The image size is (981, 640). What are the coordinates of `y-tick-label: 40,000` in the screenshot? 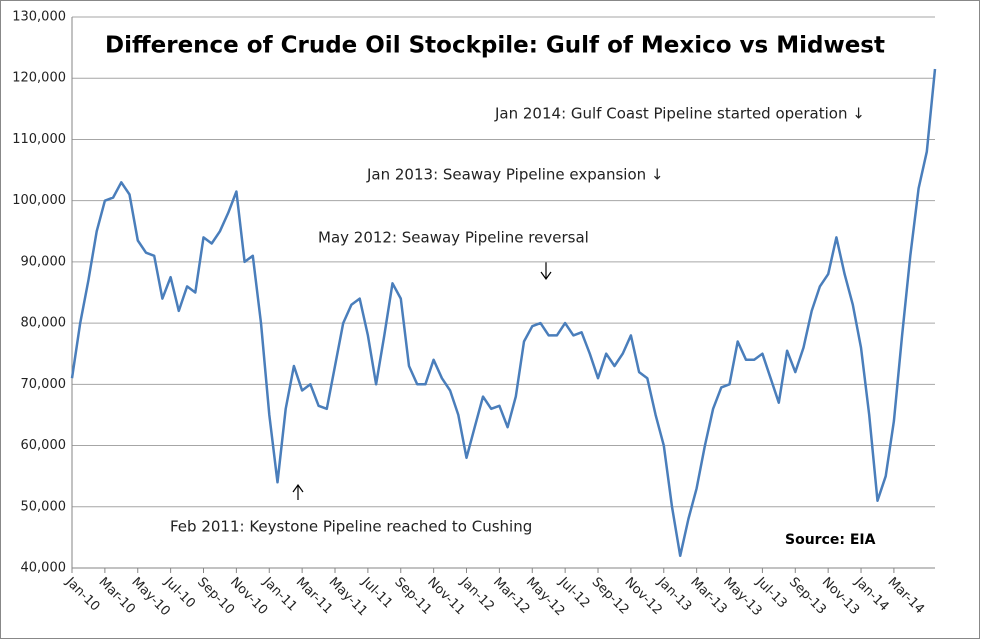 It's located at (44, 568).